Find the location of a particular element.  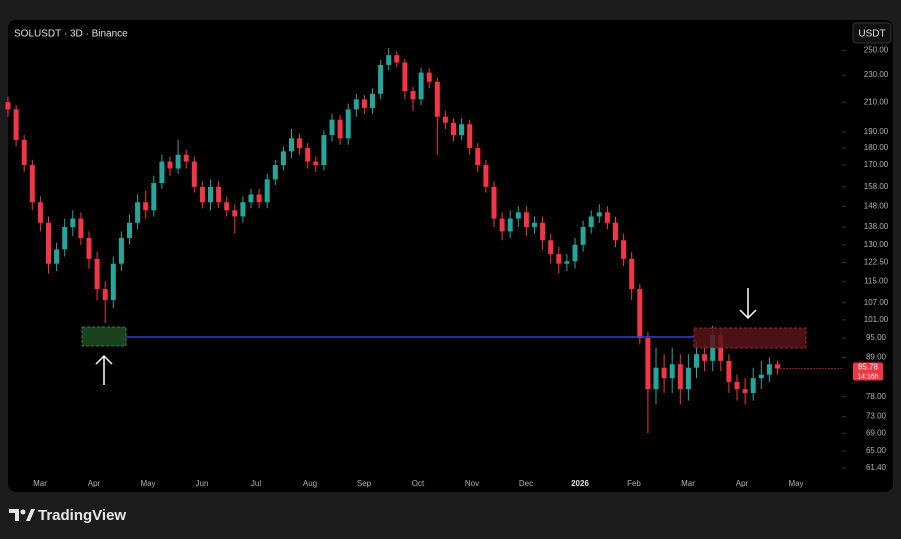

y-tick-label: 107.00 is located at coordinates (876, 302).